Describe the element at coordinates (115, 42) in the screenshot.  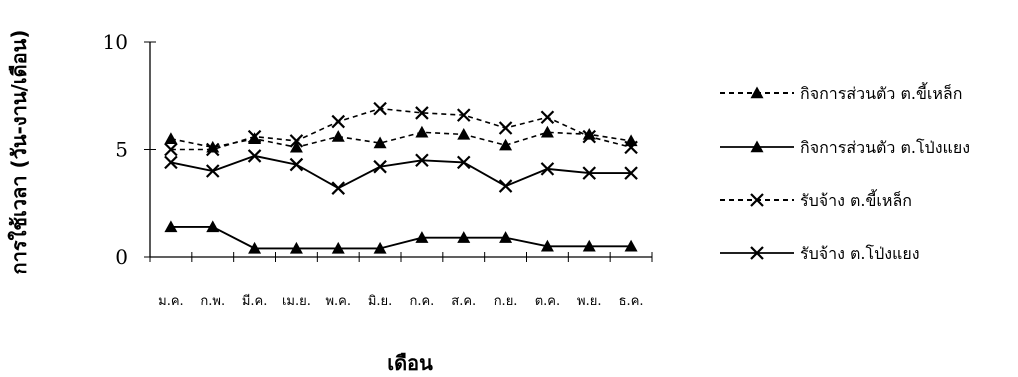
I see `y-tick-label: 10` at that location.